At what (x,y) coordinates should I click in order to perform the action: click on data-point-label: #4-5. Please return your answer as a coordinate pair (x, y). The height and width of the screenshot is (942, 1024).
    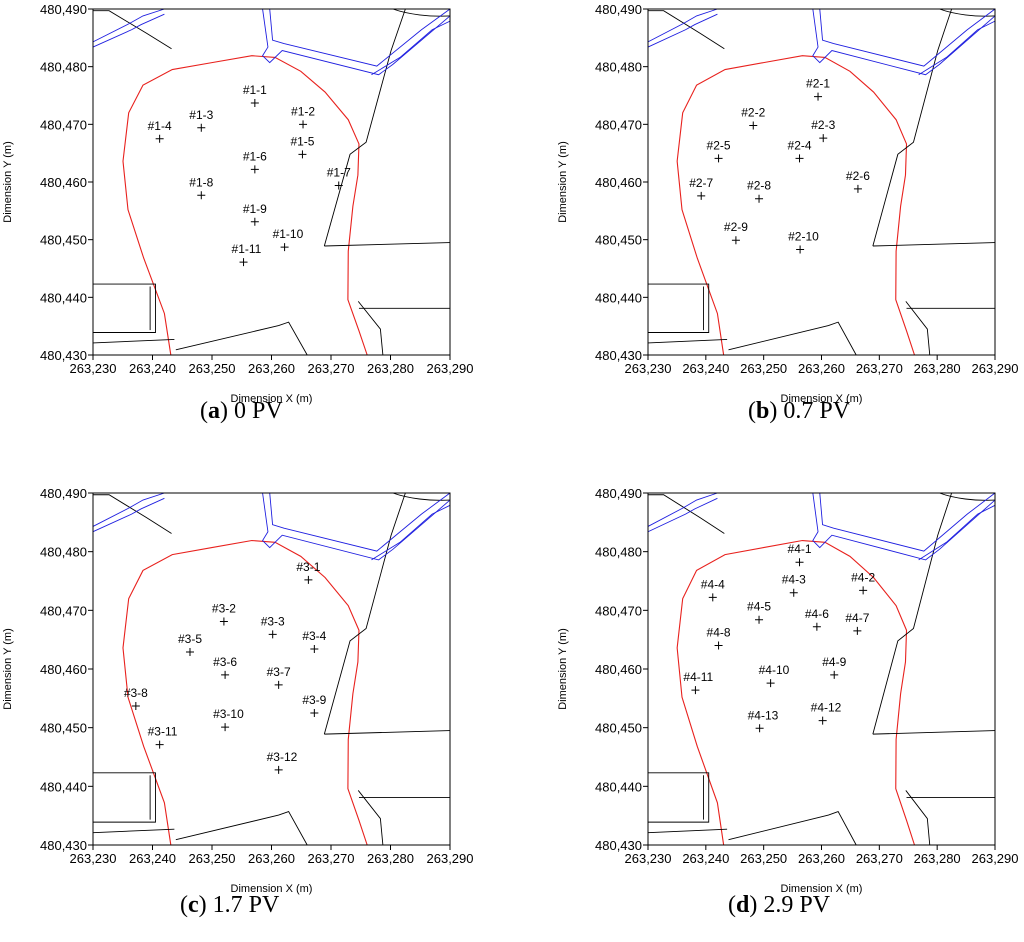
    Looking at the image, I should click on (759, 607).